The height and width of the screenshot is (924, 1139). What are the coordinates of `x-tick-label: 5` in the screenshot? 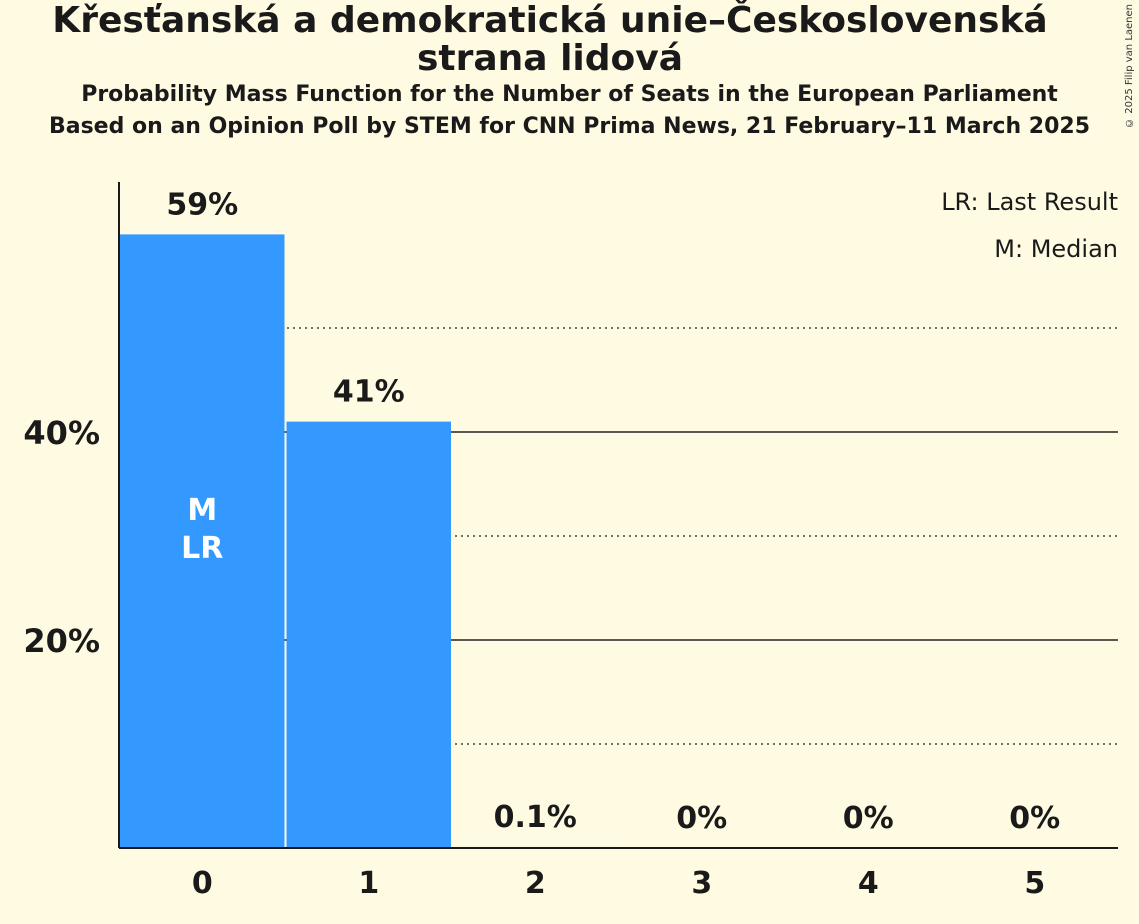 It's located at (1034, 883).